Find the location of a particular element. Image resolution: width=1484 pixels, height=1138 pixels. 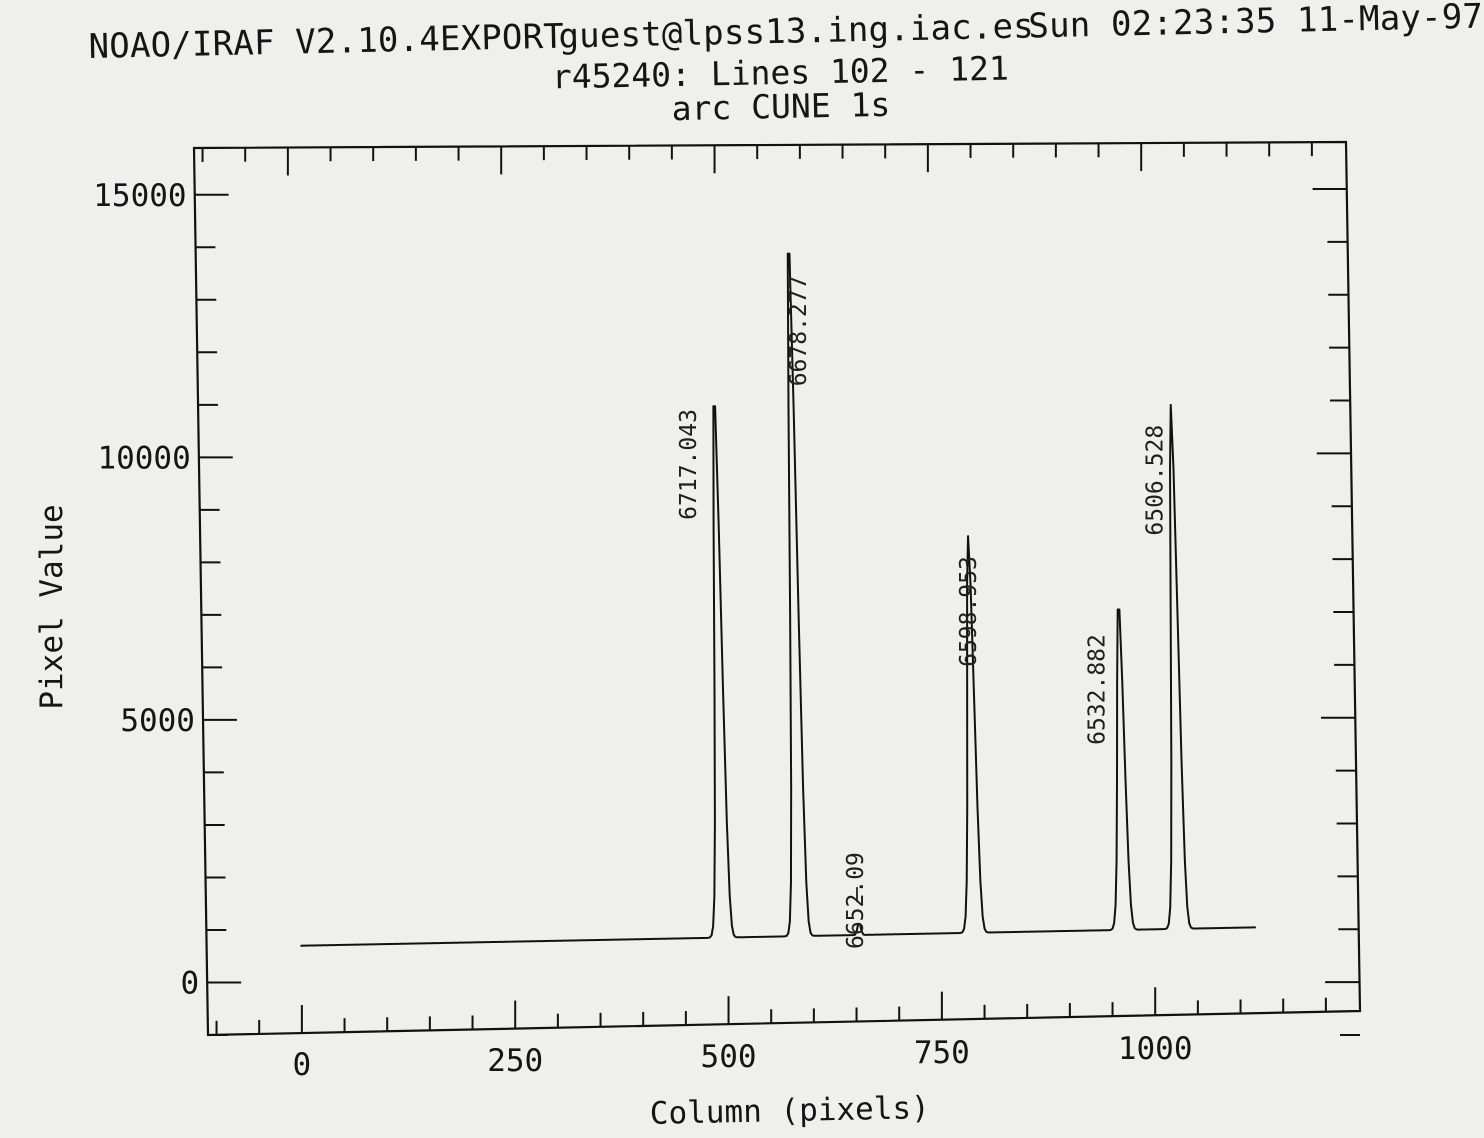

y-tick-label: 5000 is located at coordinates (157, 721).